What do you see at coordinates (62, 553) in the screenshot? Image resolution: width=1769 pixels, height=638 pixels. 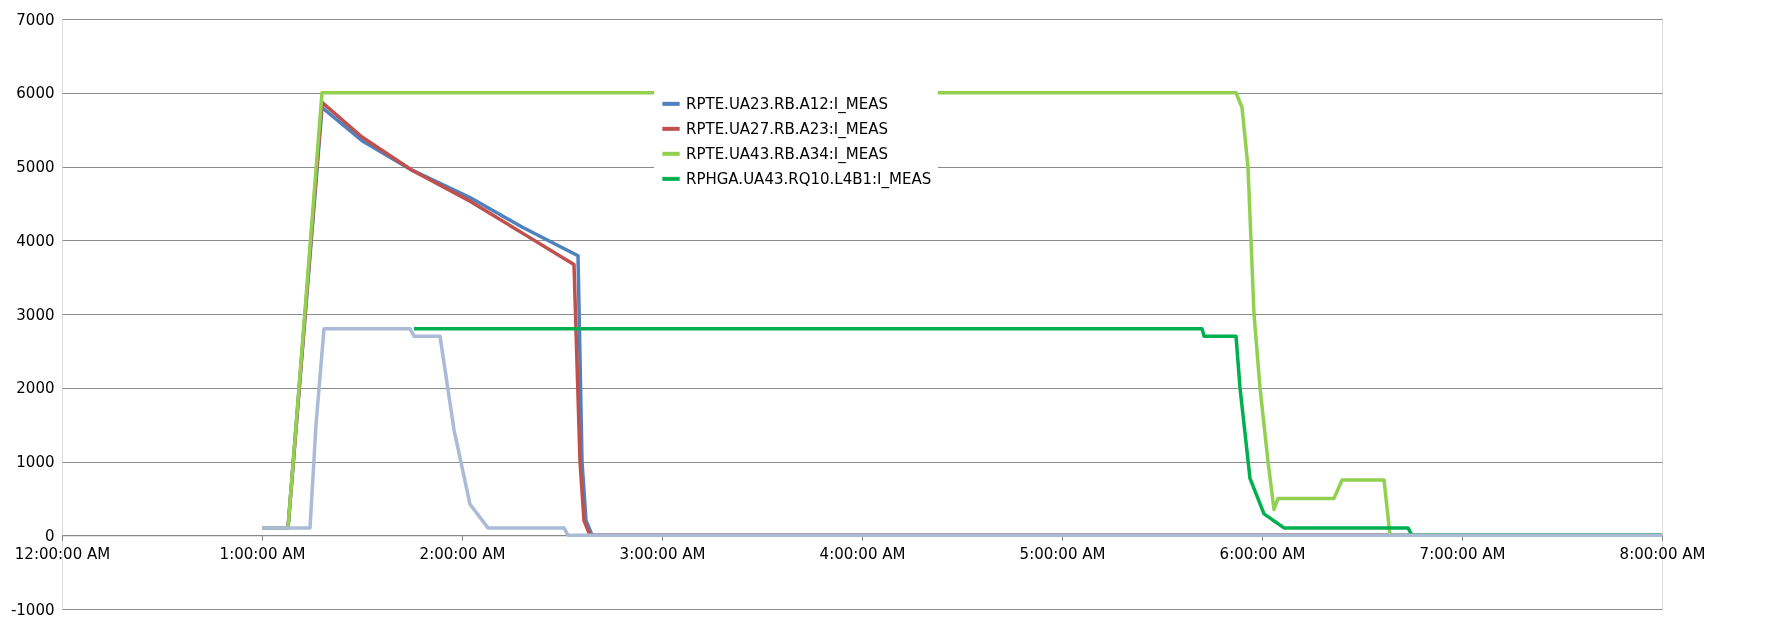 I see `x-tick-label: 12:00:00 AM` at bounding box center [62, 553].